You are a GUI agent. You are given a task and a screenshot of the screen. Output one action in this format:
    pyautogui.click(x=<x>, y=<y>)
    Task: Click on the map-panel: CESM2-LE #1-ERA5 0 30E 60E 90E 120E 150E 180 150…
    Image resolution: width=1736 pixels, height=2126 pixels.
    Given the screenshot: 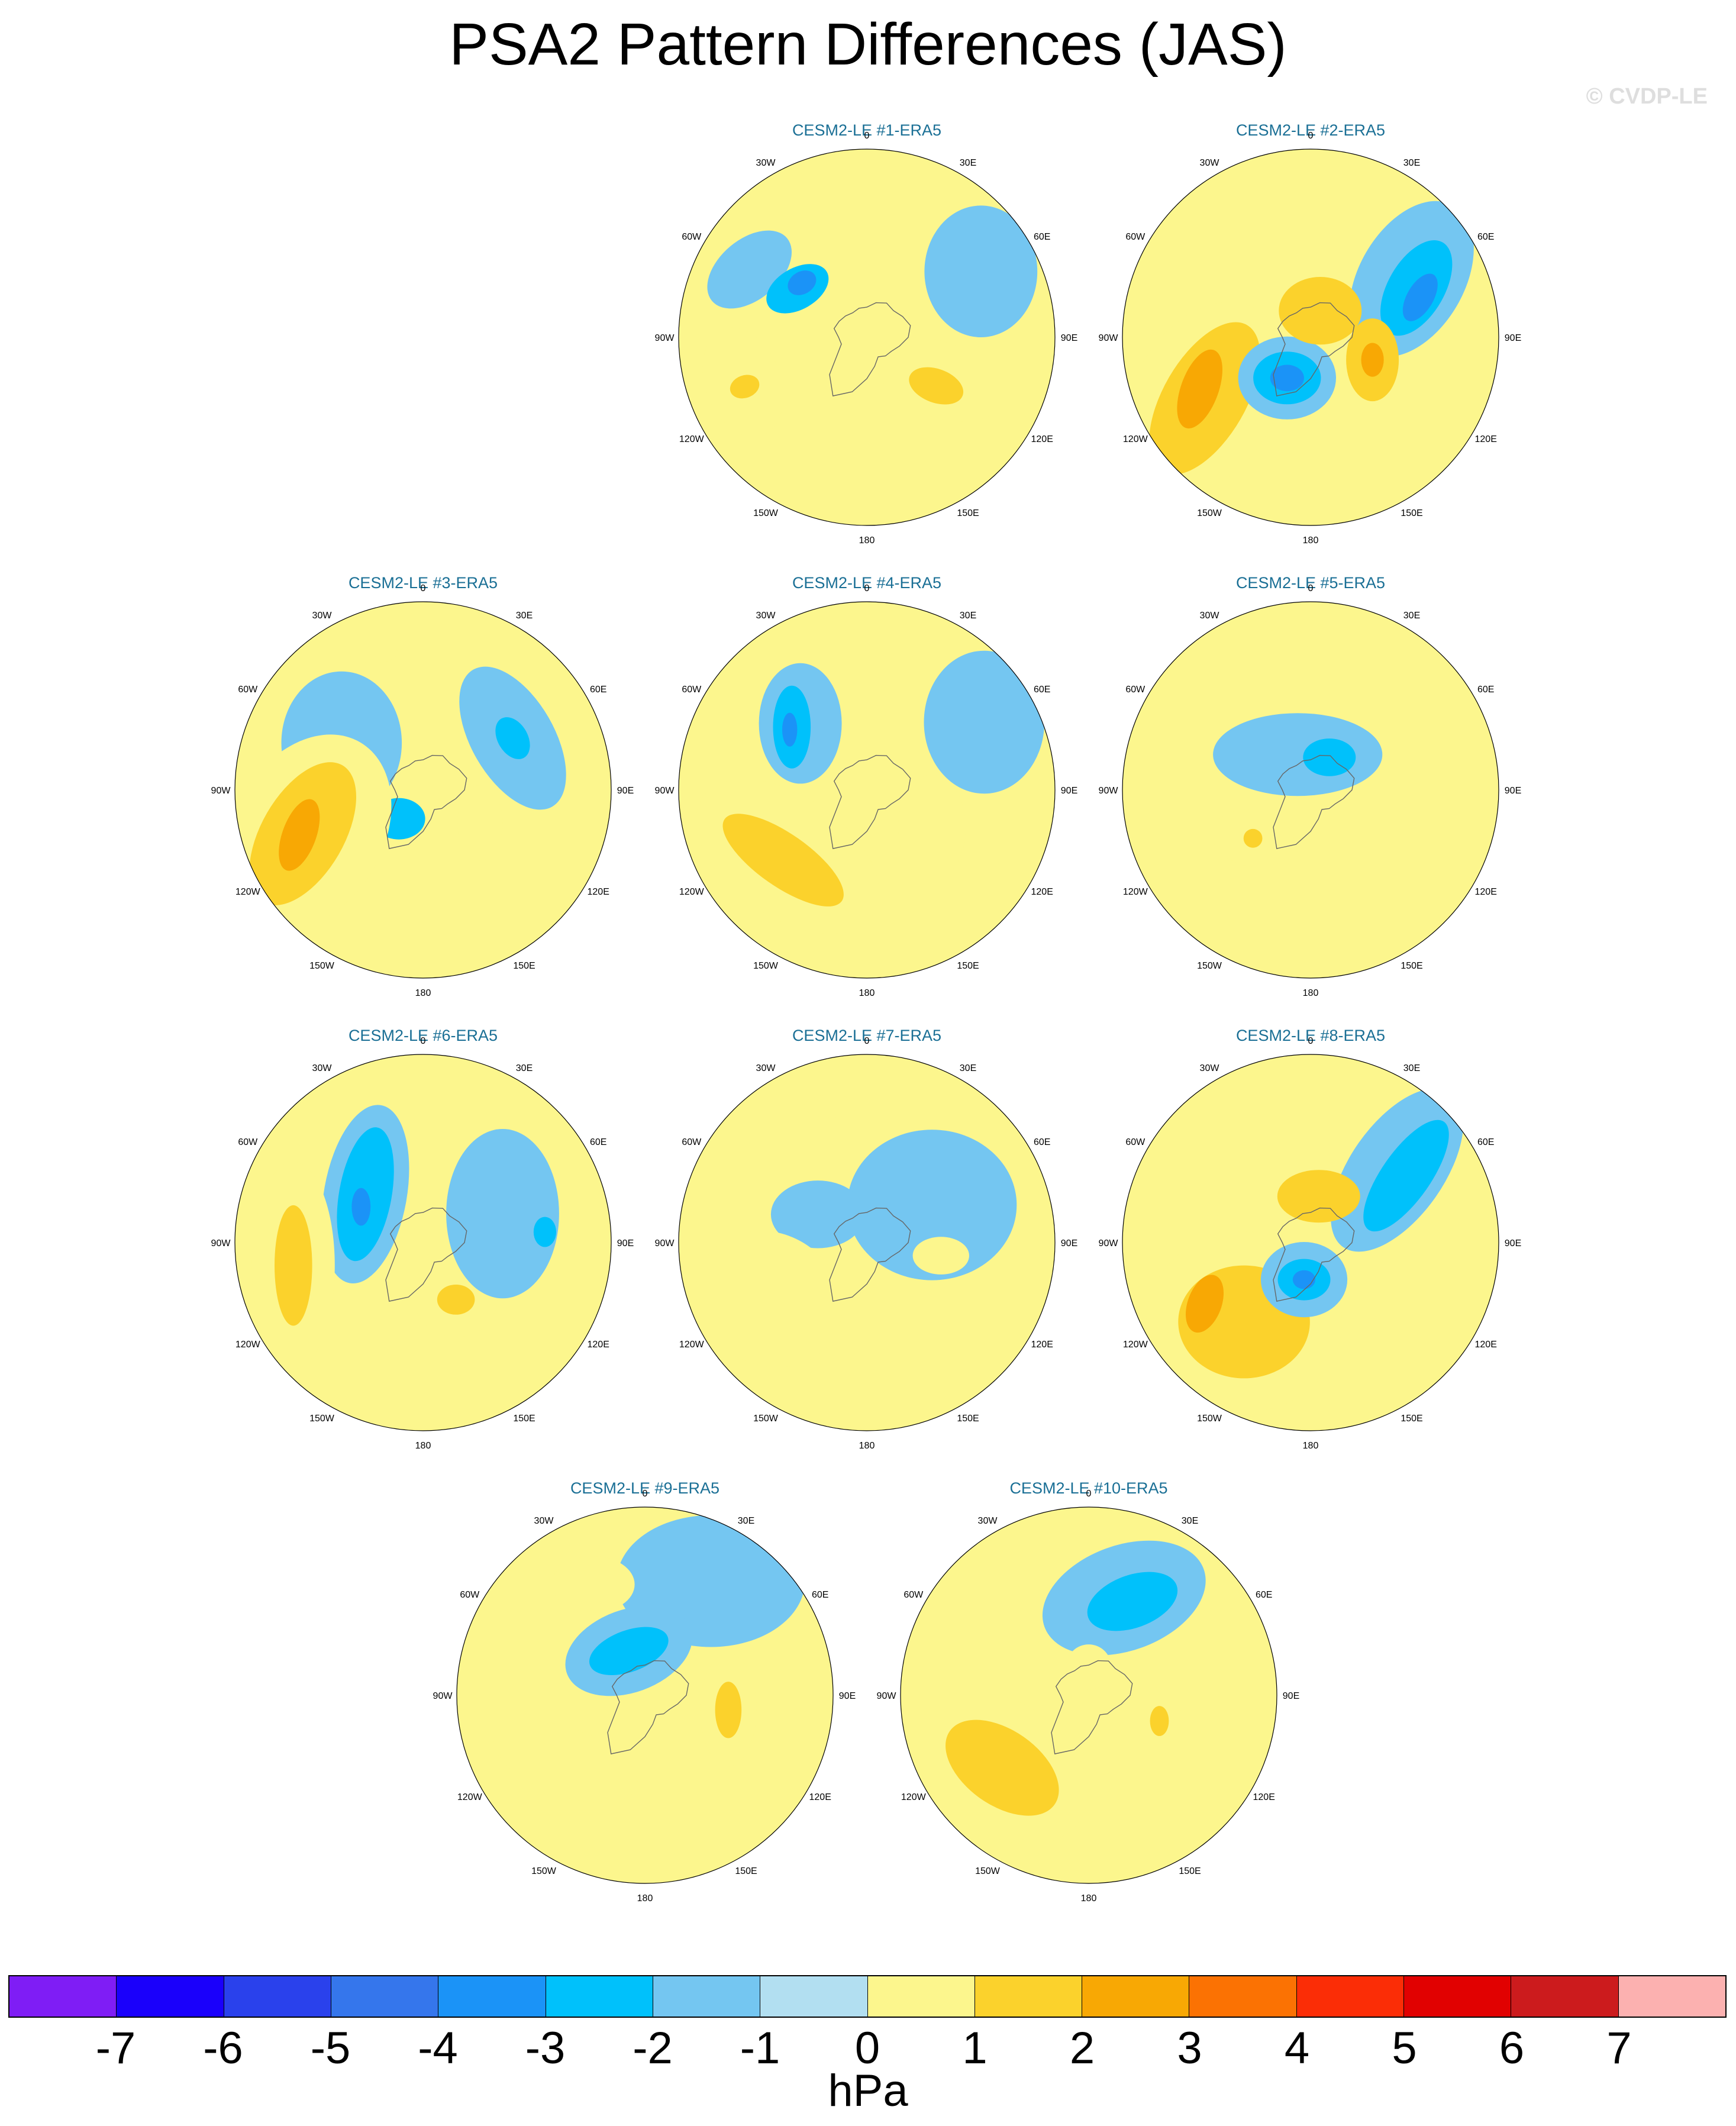 What is the action you would take?
    pyautogui.click(x=867, y=339)
    